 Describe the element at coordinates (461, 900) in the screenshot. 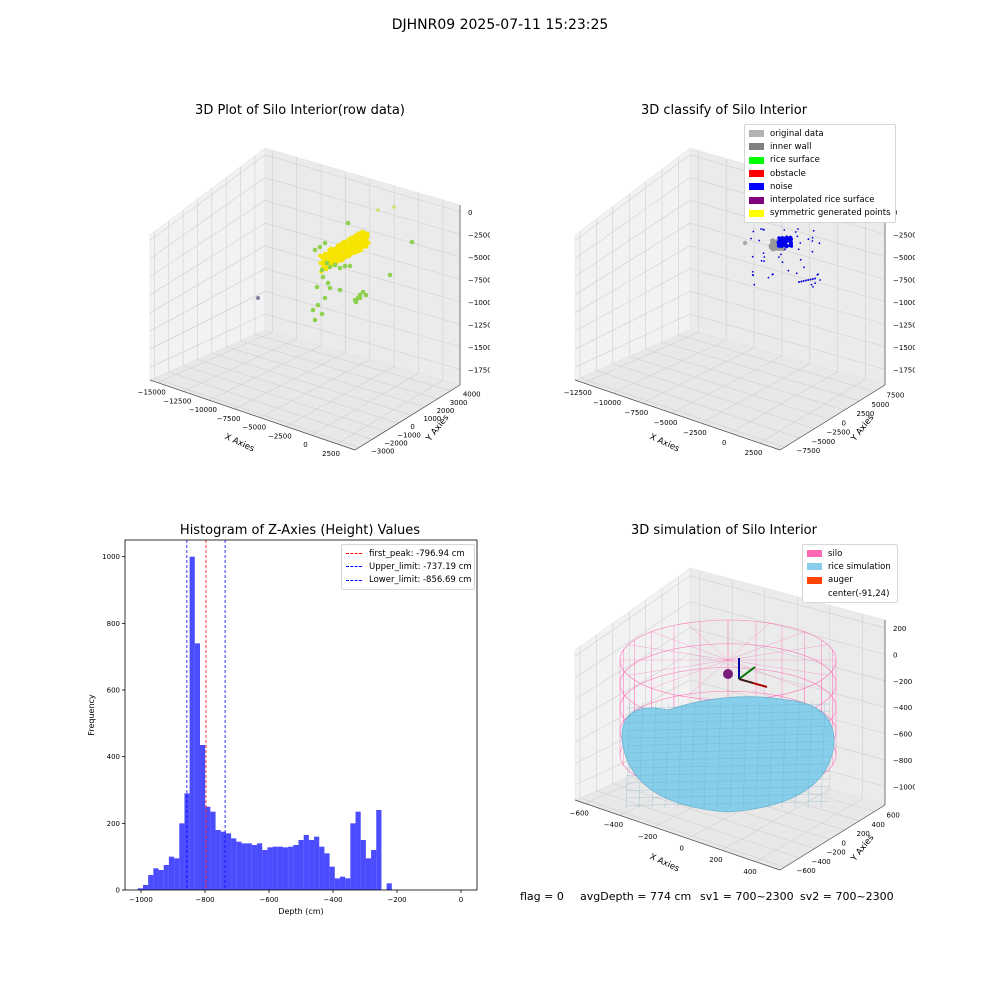

I see `histogram-x-tick-label: 0` at that location.